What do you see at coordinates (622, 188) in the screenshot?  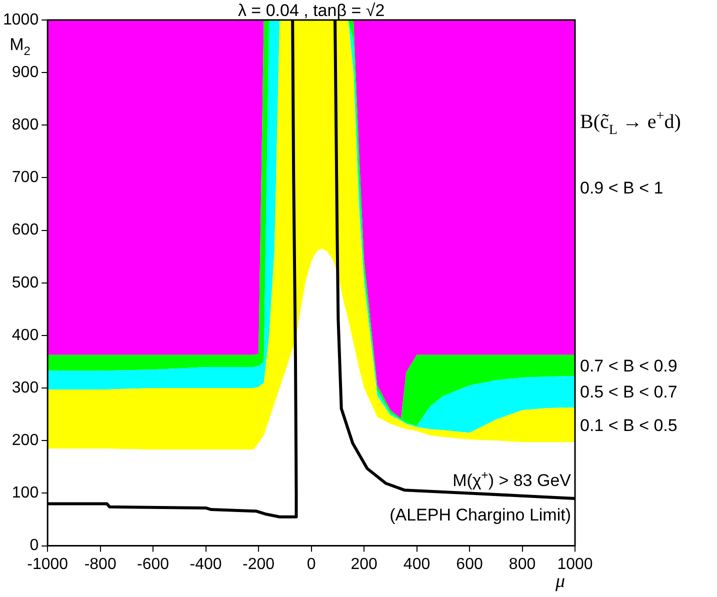 I see `series-label: 0.9 < B < 1` at bounding box center [622, 188].